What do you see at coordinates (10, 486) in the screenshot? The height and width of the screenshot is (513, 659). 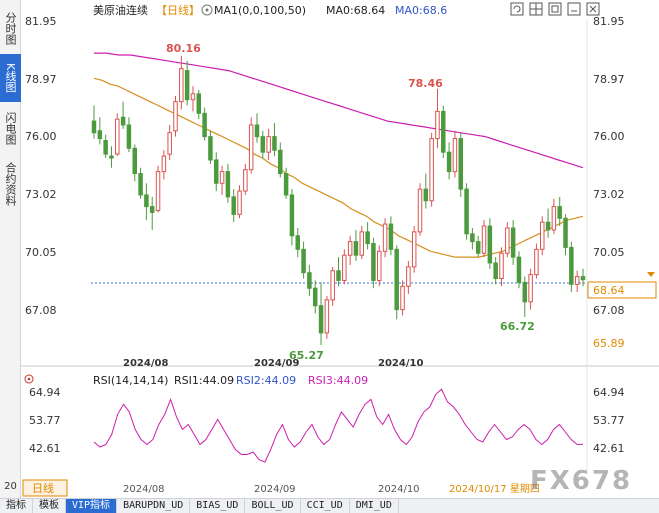 I see `left-bottom-label: 20` at bounding box center [10, 486].